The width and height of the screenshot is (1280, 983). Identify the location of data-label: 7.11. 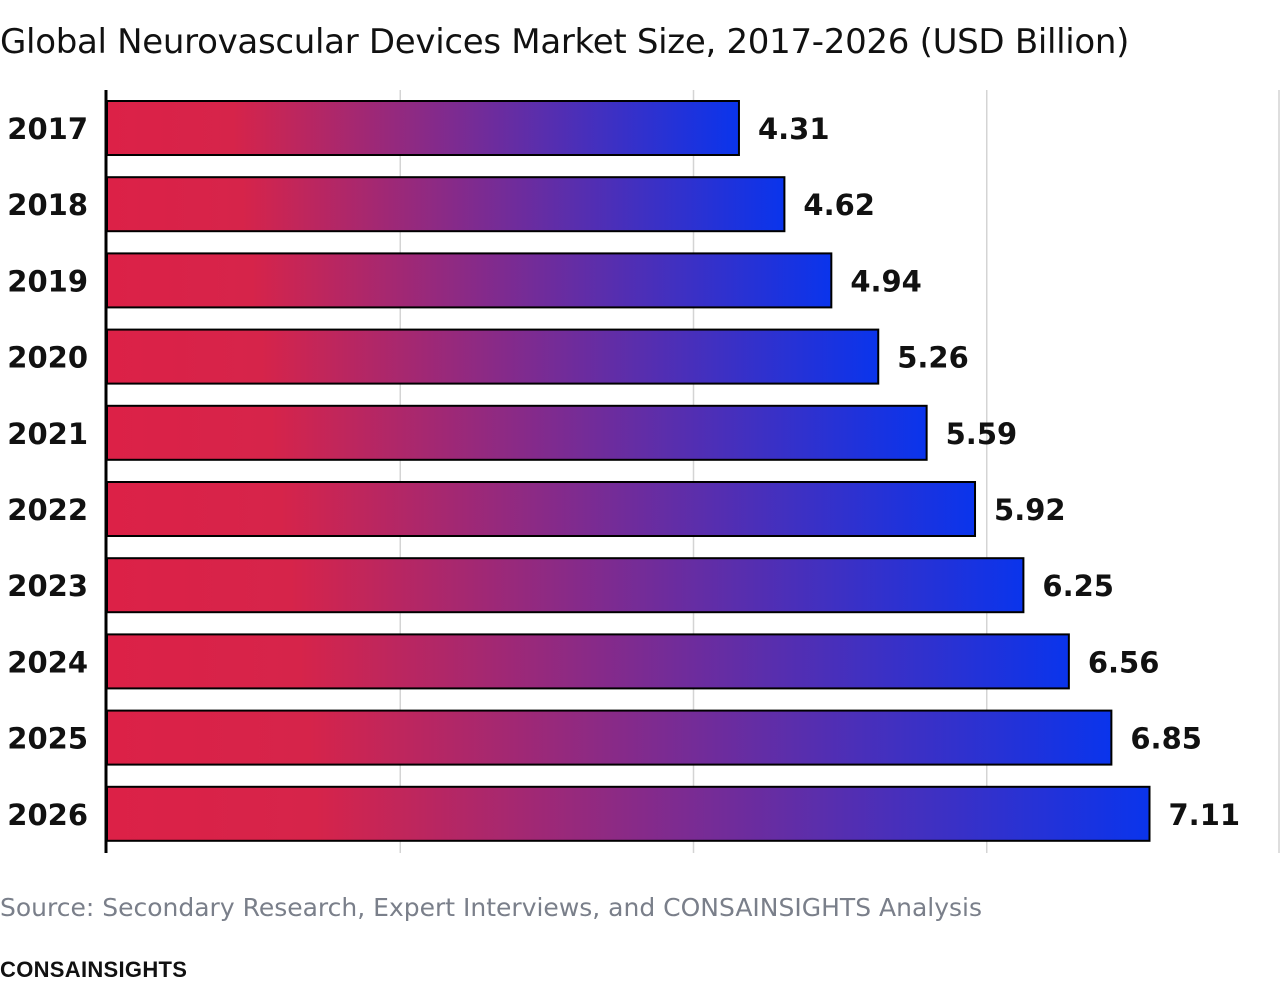
(1205, 815).